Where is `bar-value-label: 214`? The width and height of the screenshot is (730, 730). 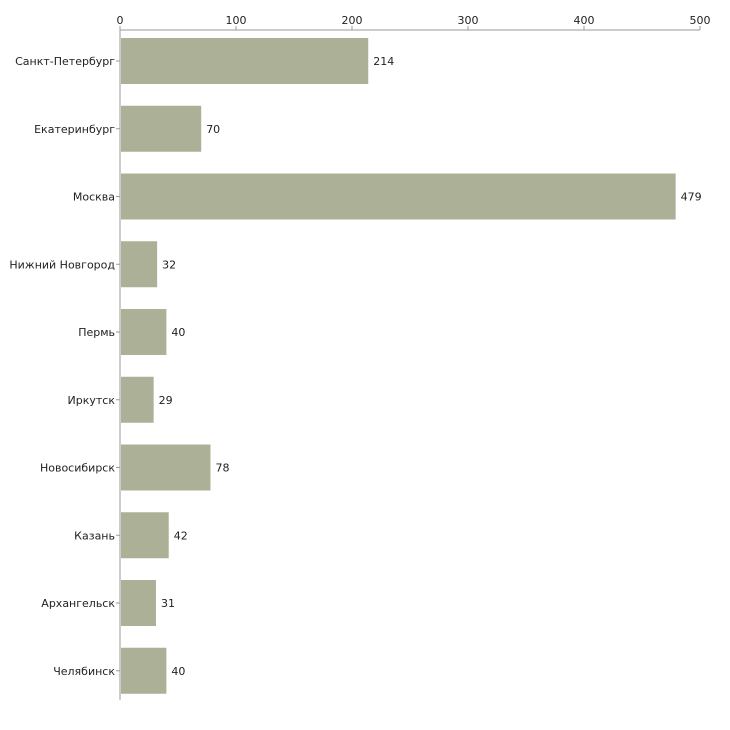 bar-value-label: 214 is located at coordinates (383, 61).